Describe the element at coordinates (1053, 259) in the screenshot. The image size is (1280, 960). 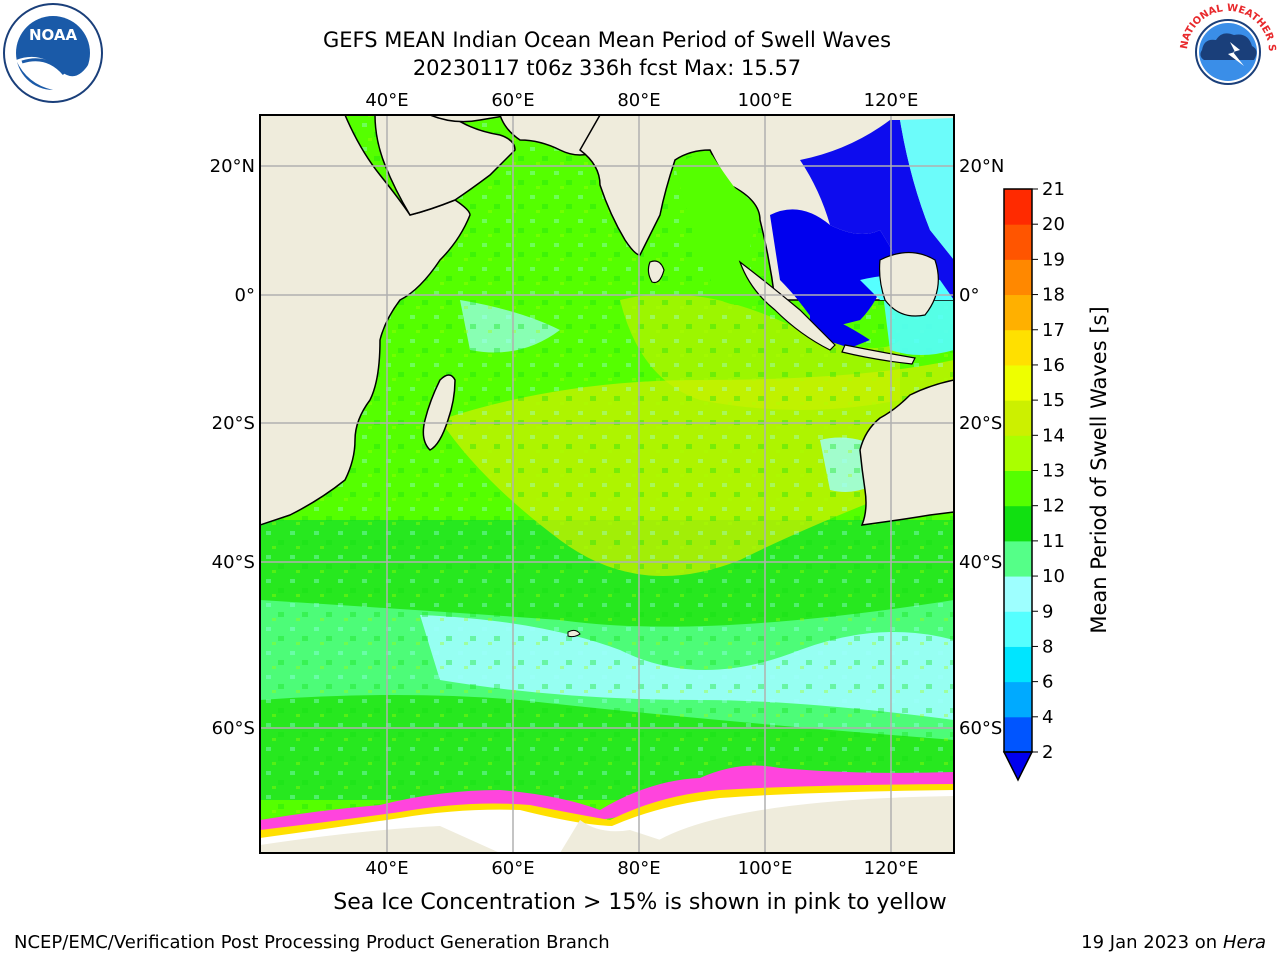
I see `colorbar-tick-label: 19` at that location.